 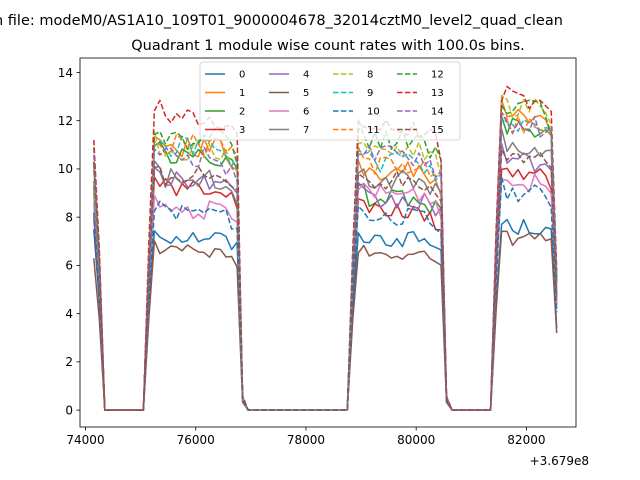 What do you see at coordinates (356, 112) in the screenshot?
I see `legend-item-10: 10` at bounding box center [356, 112].